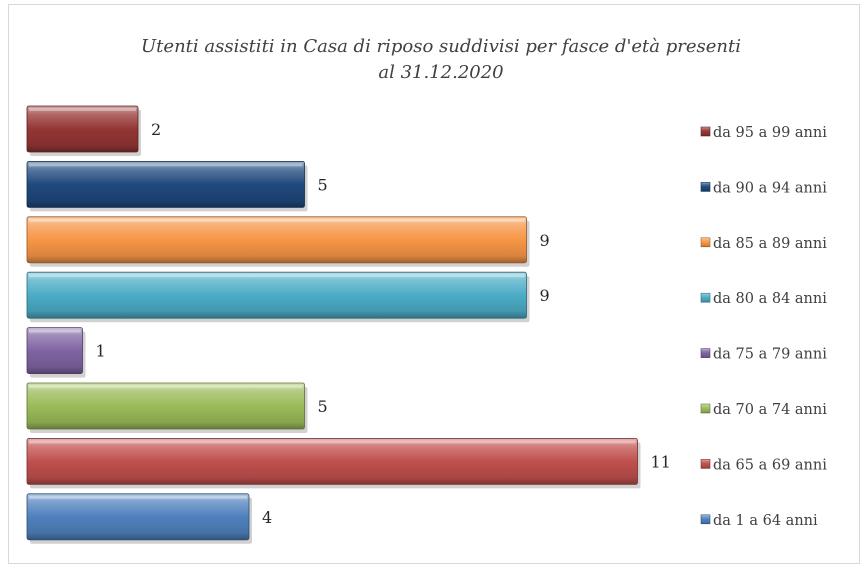 This screenshot has height=569, width=866. What do you see at coordinates (267, 517) in the screenshot?
I see `data-label: 4` at bounding box center [267, 517].